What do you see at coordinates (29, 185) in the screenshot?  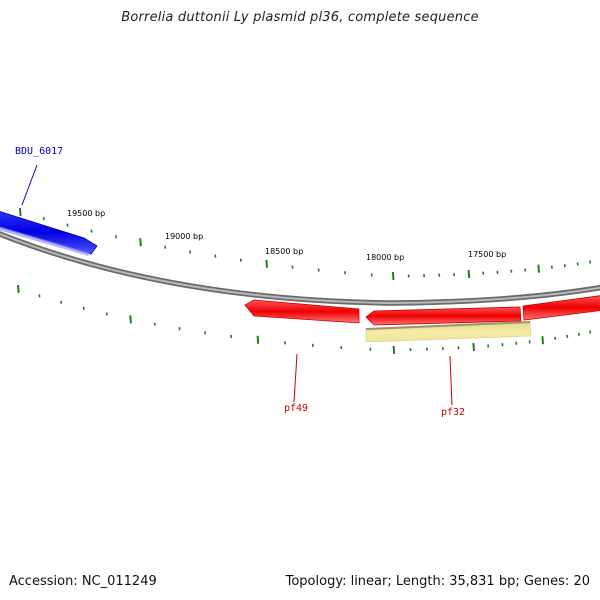 I see `gene-bdu6017-connector` at bounding box center [29, 185].